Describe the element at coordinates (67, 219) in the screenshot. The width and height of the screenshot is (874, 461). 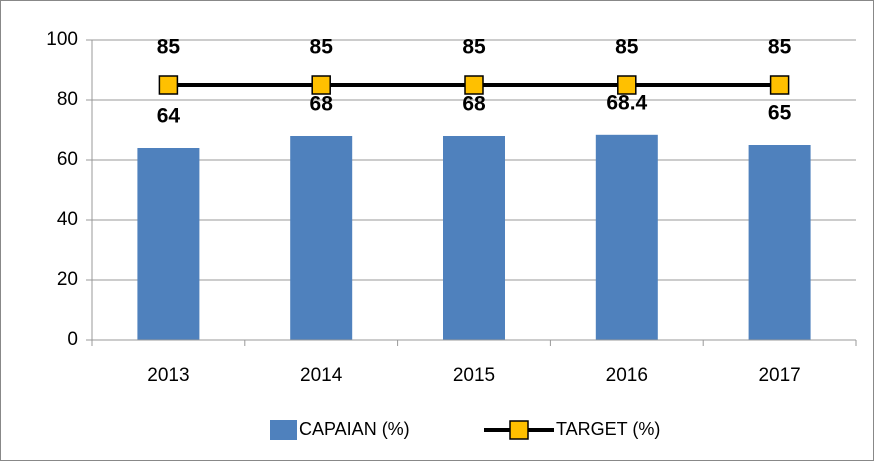
I see `y-tick-label: 40` at that location.